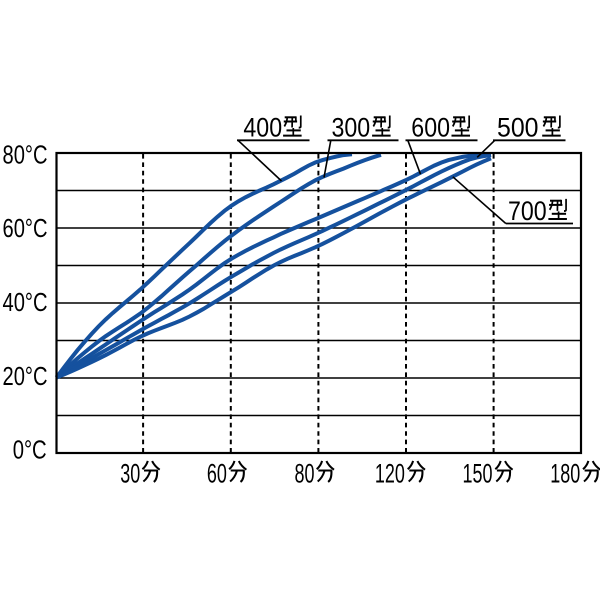  Describe the element at coordinates (25, 303) in the screenshot. I see `svg-text: 40°C` at that location.